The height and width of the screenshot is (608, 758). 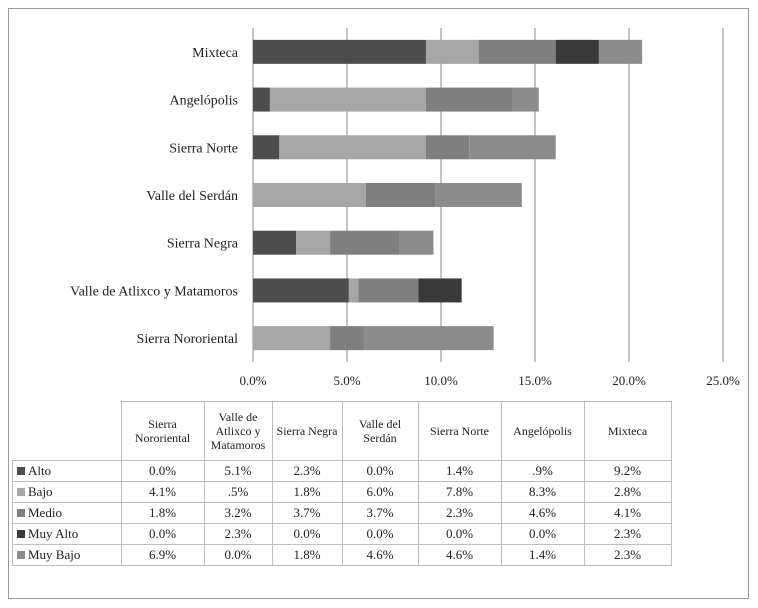 I want to click on row-label: Muy Alto, so click(x=67, y=534).